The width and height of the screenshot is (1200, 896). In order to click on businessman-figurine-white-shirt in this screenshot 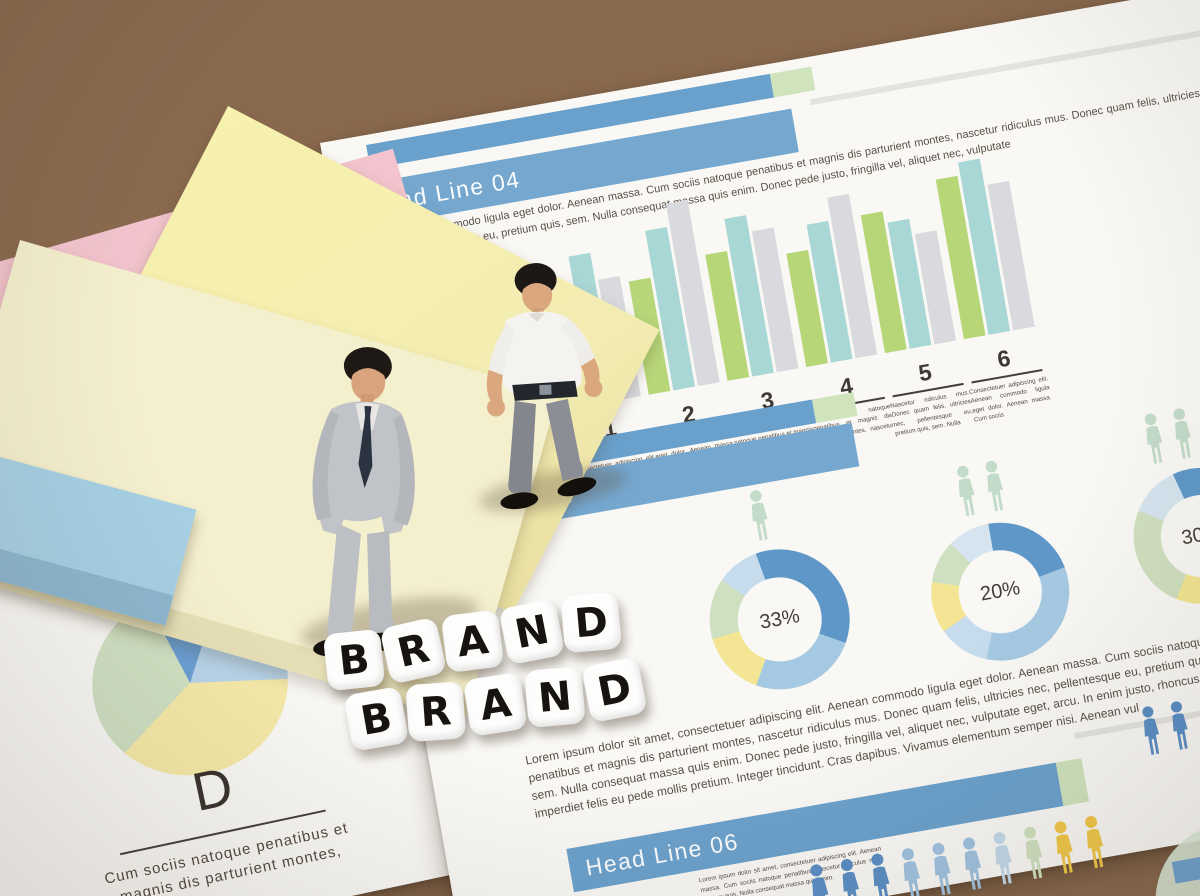, I will do `click(539, 405)`.